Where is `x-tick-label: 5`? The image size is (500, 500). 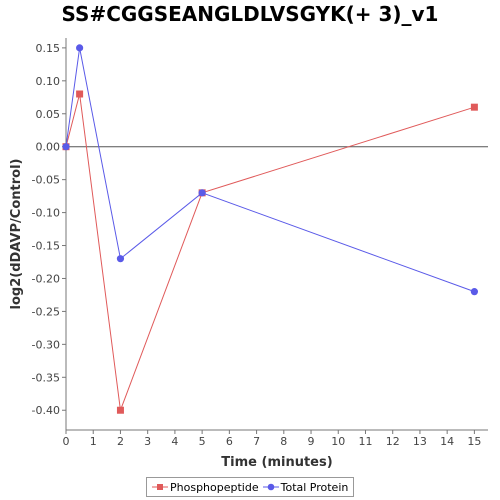
x-tick-label: 5 is located at coordinates (202, 441).